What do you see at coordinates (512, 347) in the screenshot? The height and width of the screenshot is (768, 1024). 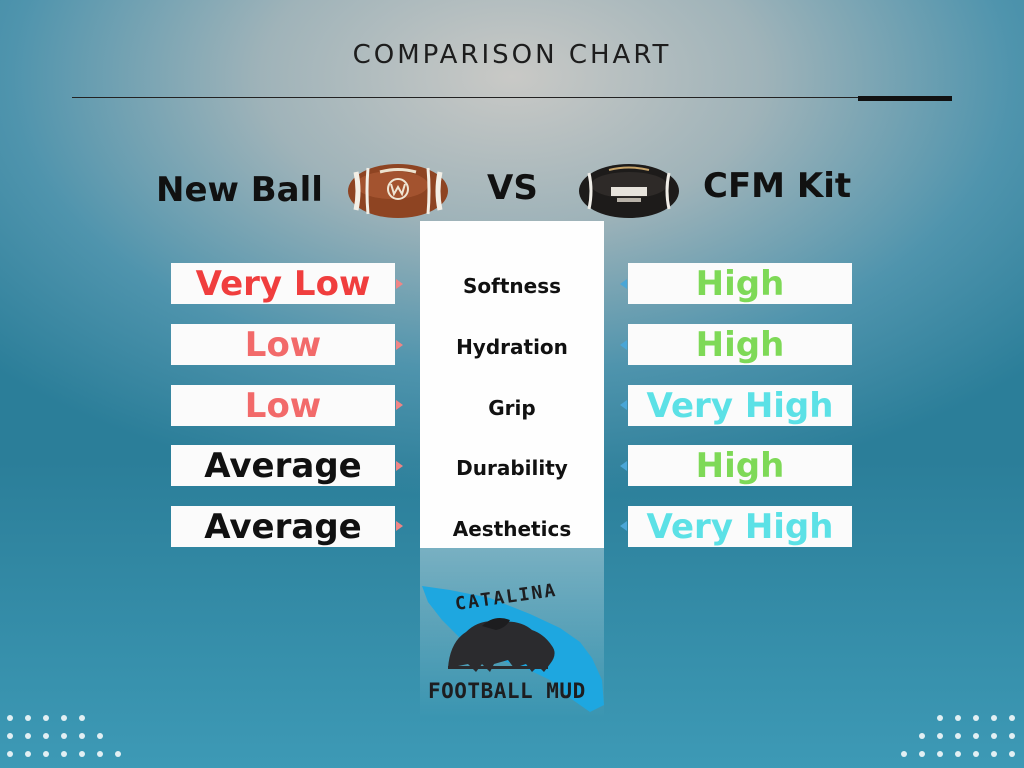 I see `criterion-hydration: Hydration` at bounding box center [512, 347].